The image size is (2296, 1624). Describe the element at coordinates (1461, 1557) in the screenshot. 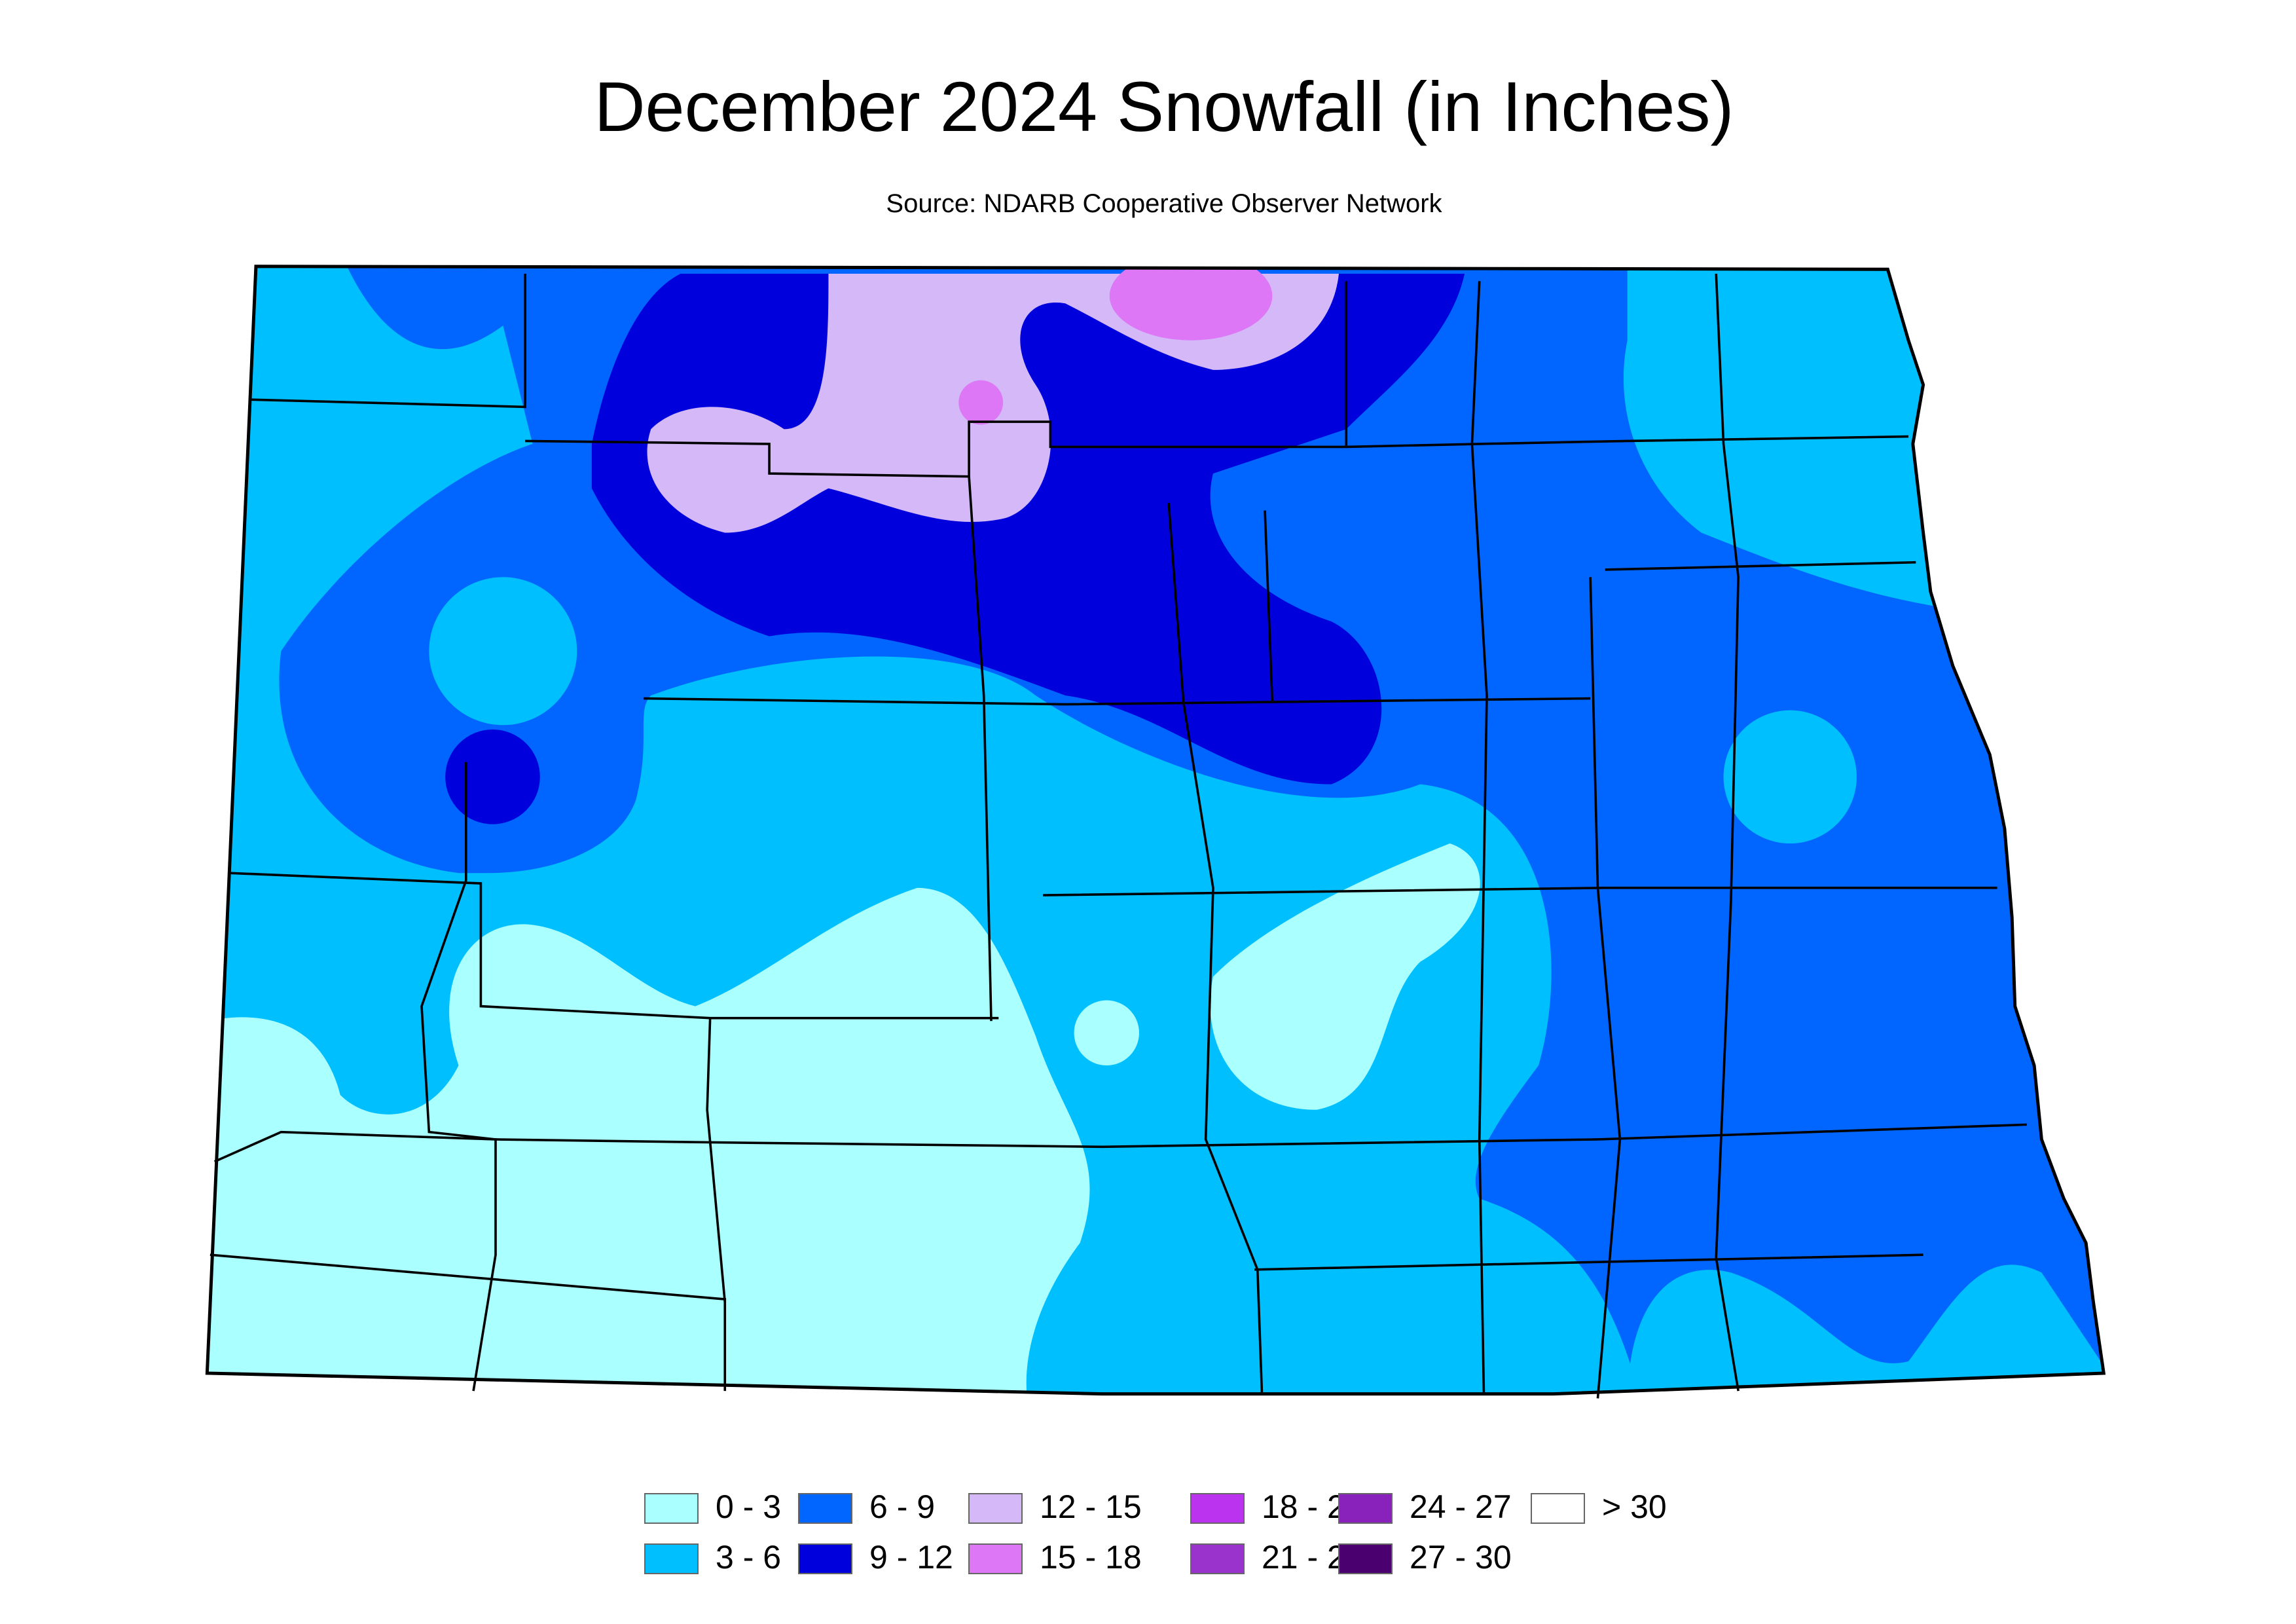

I see `legend-label: 27 - 30` at that location.